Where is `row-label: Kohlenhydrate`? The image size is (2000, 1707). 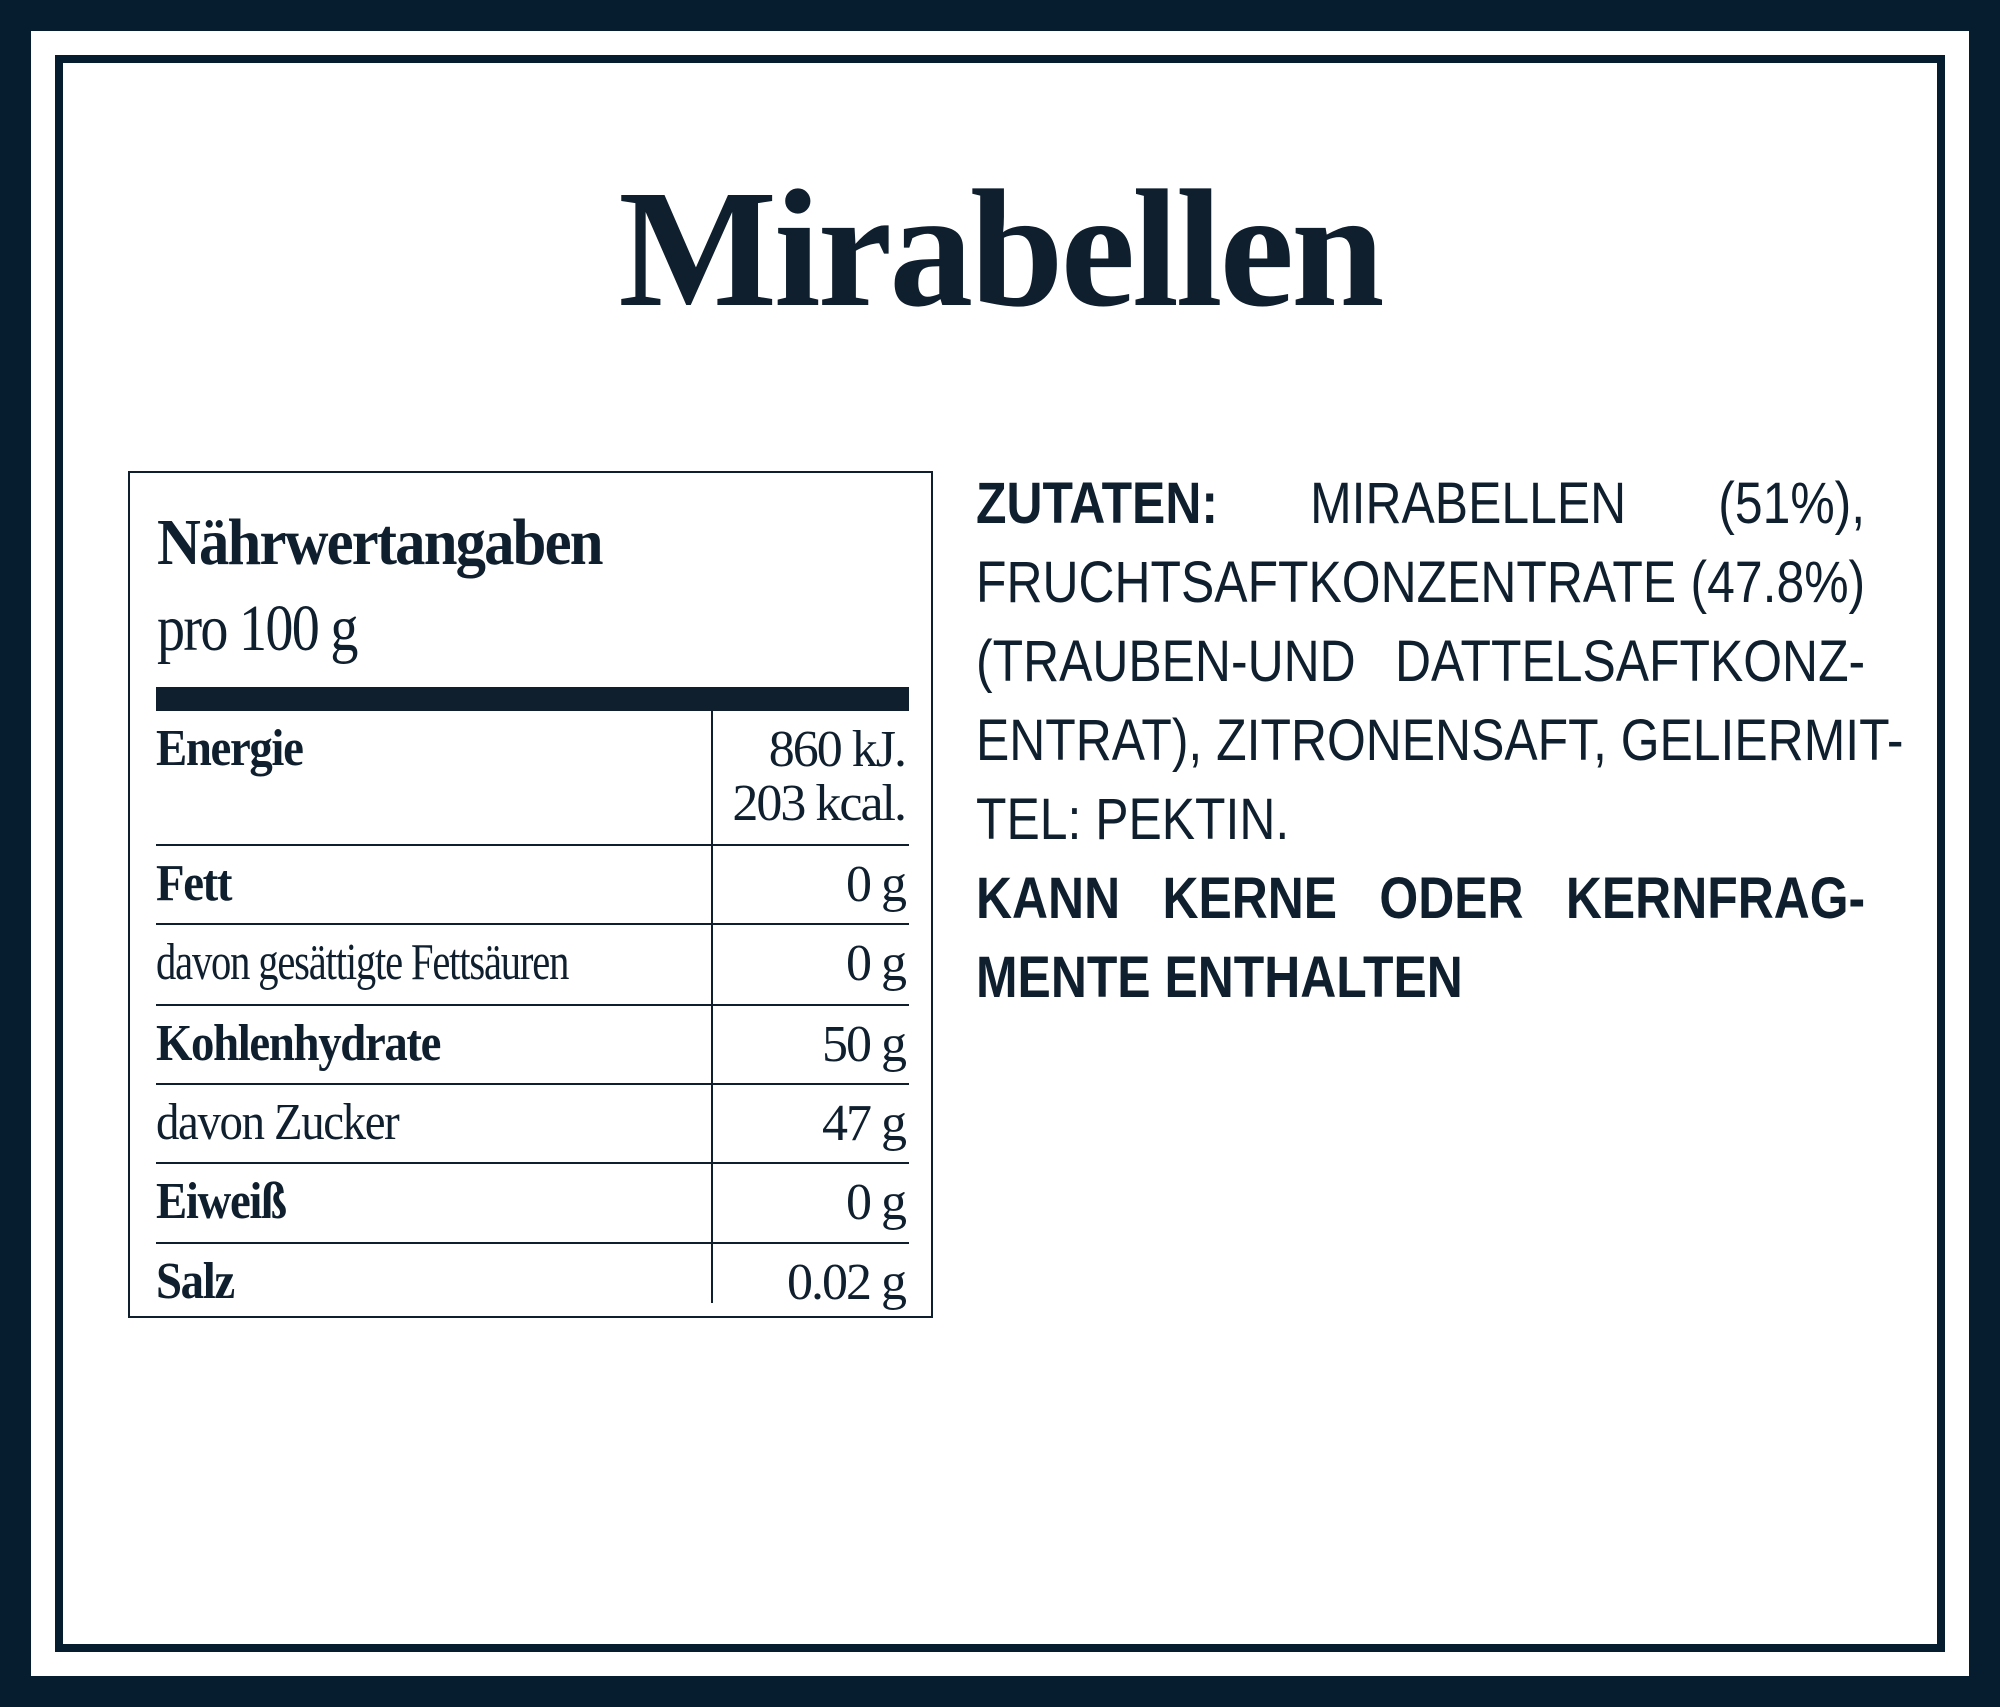
row-label: Kohlenhydrate is located at coordinates (298, 1043).